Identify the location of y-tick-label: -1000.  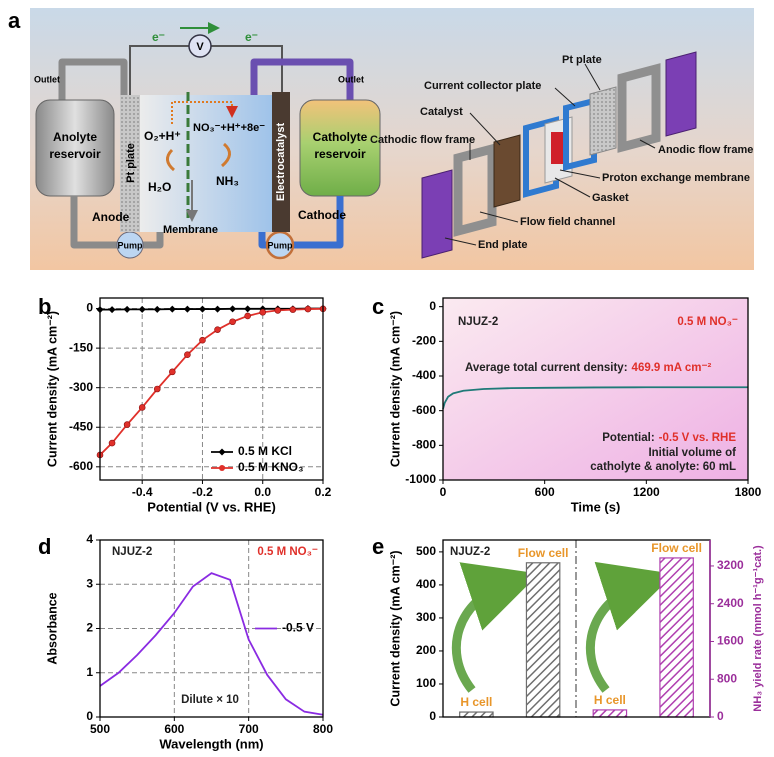
(420, 479).